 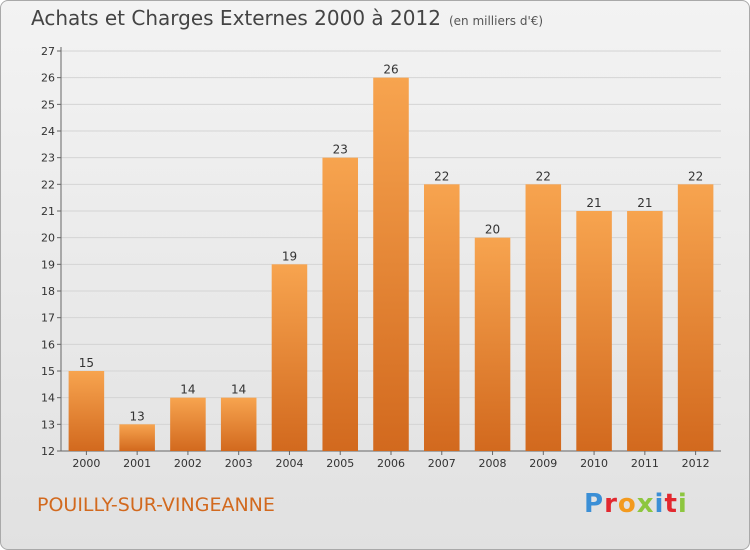 I want to click on y-tick-label: 18, so click(x=48, y=291).